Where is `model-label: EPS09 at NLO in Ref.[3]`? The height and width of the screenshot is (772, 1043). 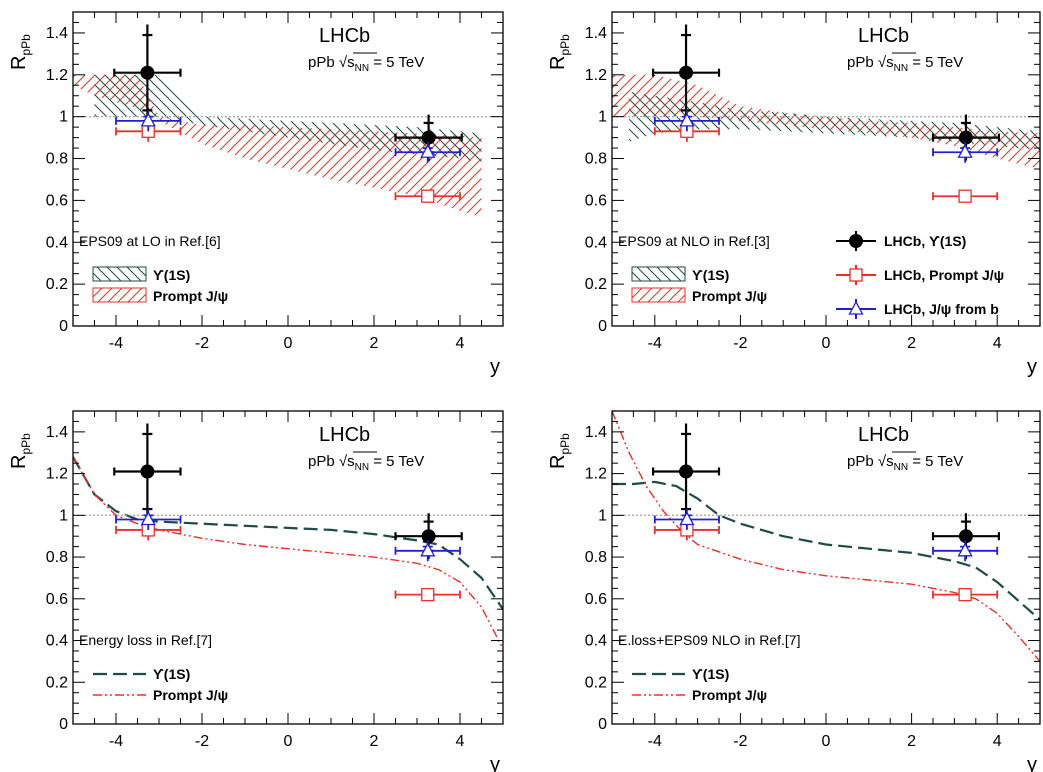 model-label: EPS09 at NLO in Ref.[3] is located at coordinates (694, 241).